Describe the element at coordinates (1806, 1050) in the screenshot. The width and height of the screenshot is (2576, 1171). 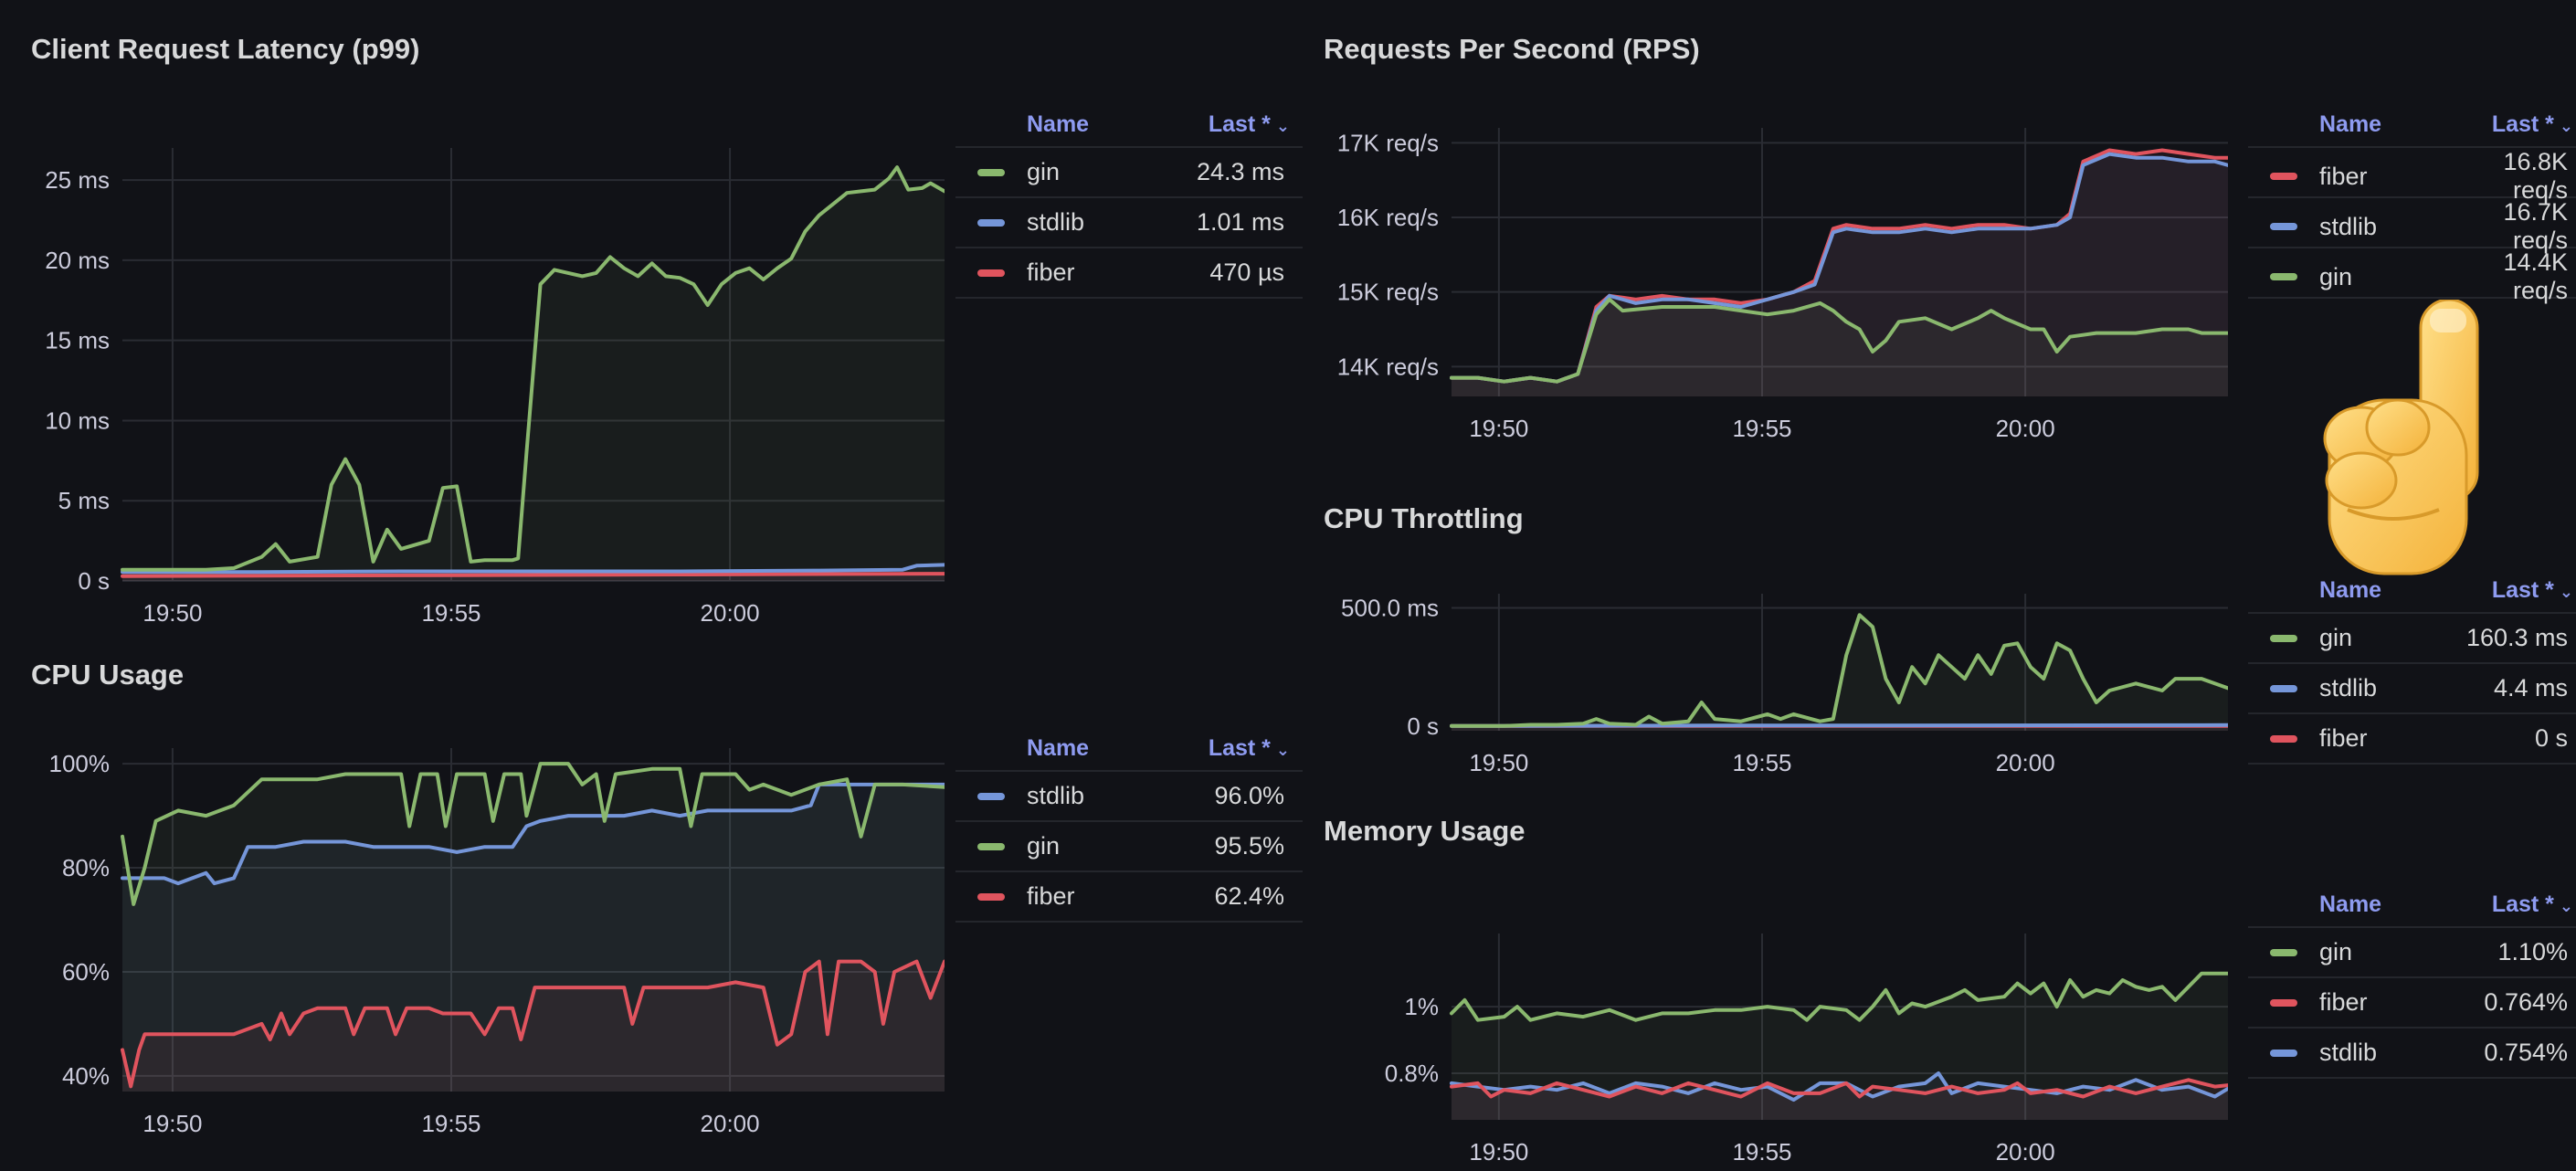
I see `plot-area: 0.8% 1% 19:50 19:55 20:00` at that location.